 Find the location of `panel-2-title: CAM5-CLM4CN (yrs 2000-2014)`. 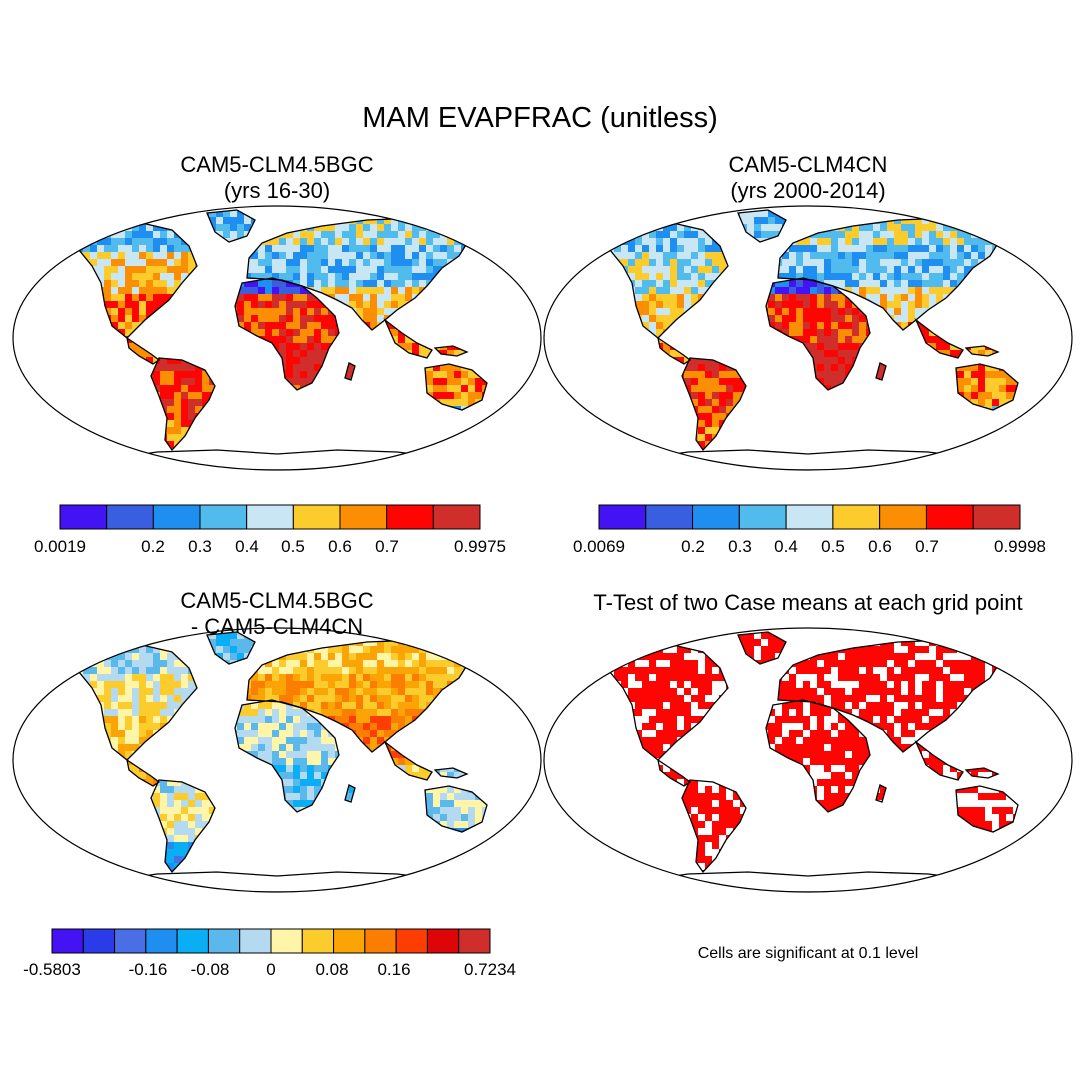

panel-2-title: CAM5-CLM4CN (yrs 2000-2014) is located at coordinates (808, 178).